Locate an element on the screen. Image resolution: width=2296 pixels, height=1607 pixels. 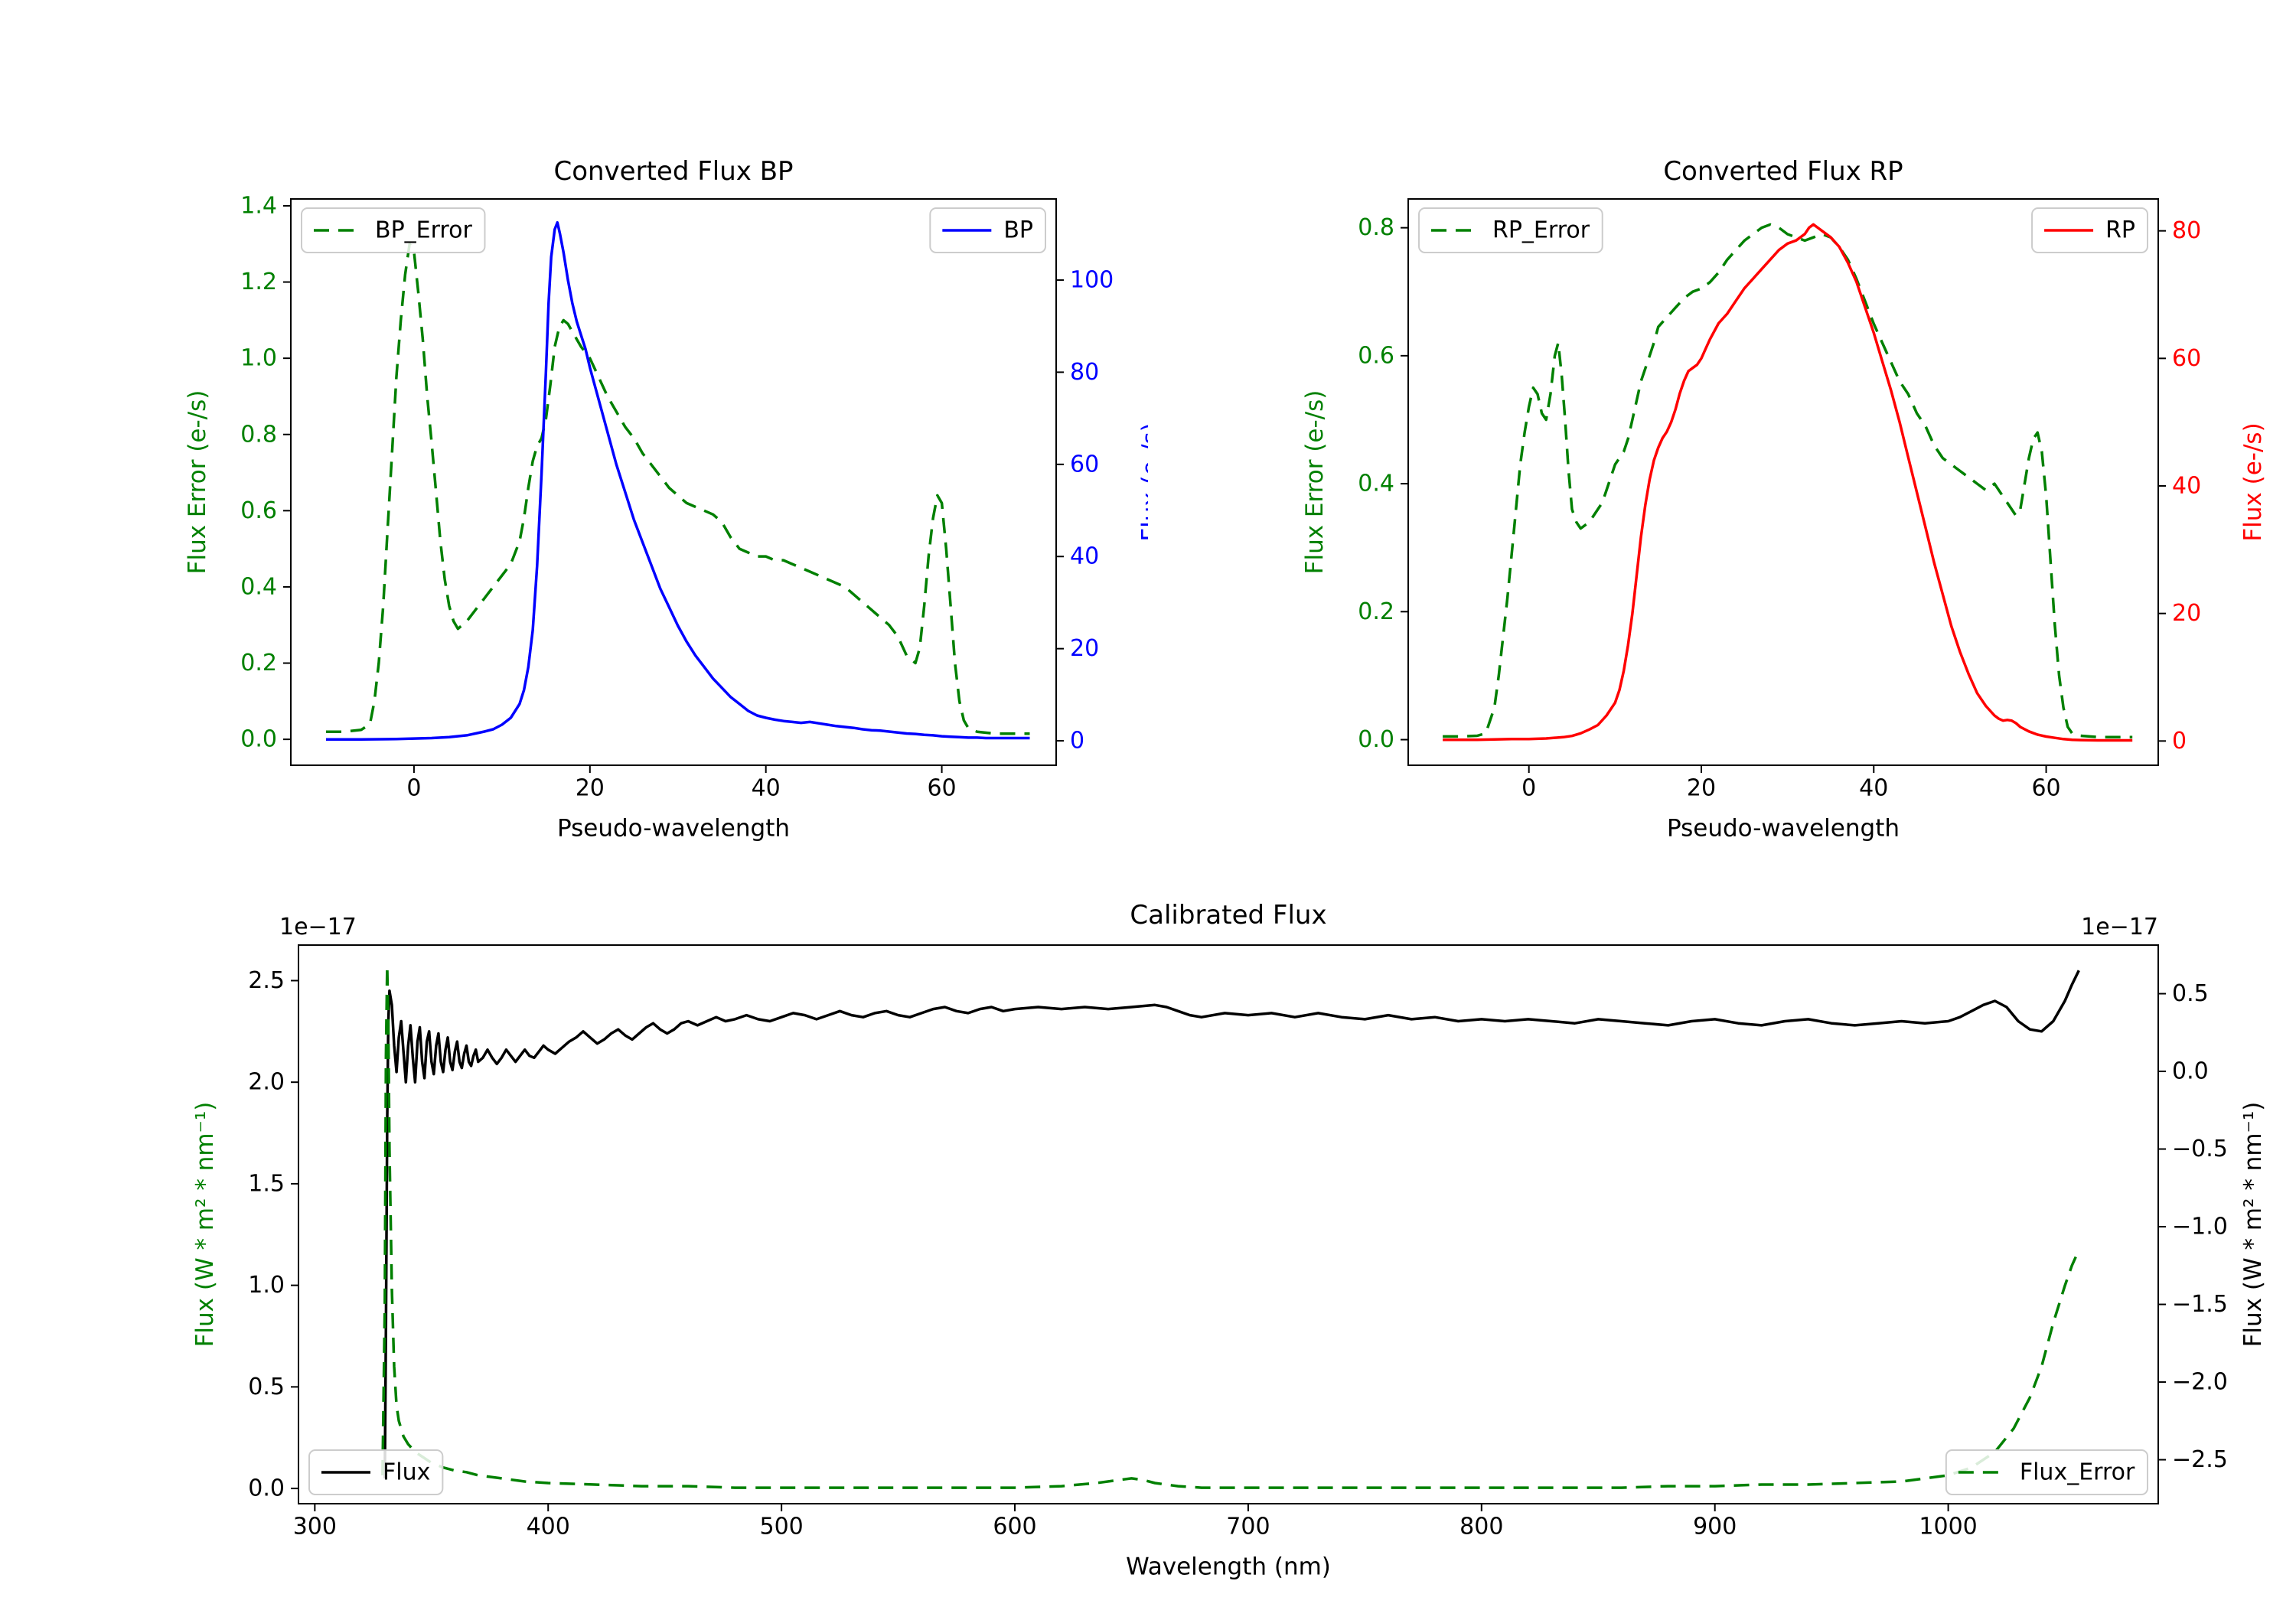
chart-title-converted-flux-rp: Converted Flux RP is located at coordinates (1783, 171).